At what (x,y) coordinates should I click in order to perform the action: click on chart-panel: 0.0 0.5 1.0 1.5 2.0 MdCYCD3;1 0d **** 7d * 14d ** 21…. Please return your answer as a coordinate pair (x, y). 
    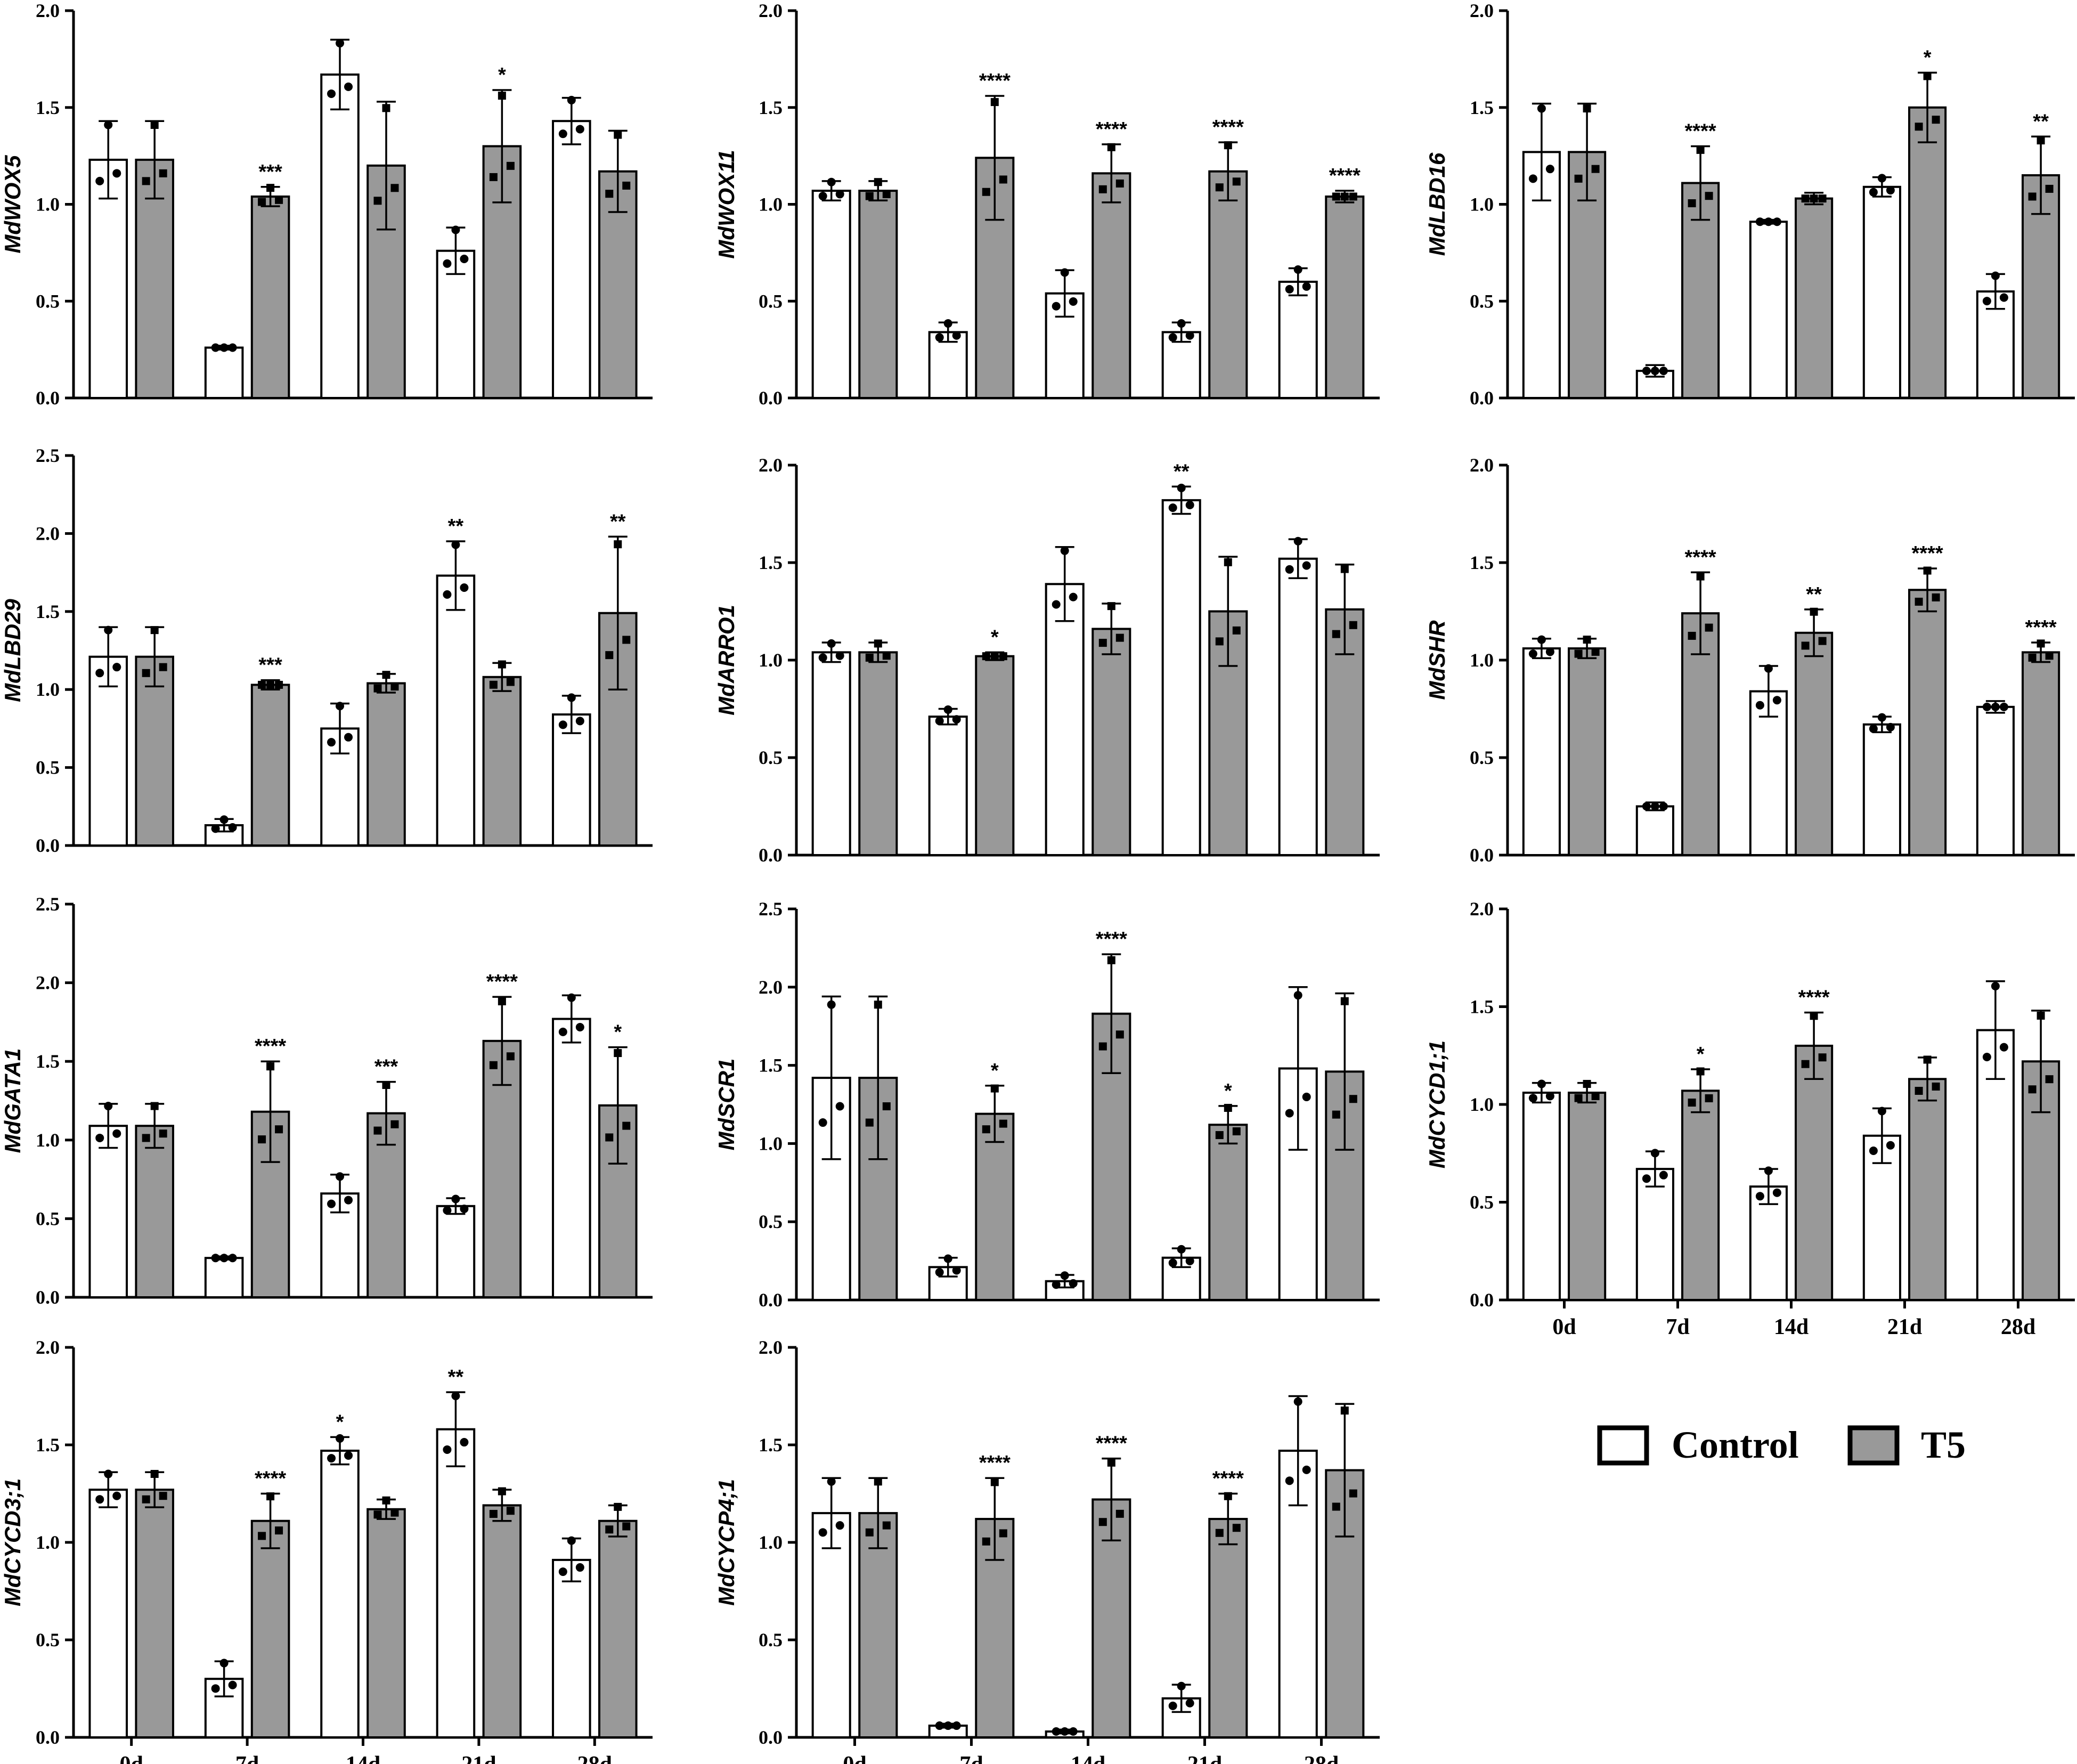
    Looking at the image, I should click on (327, 1550).